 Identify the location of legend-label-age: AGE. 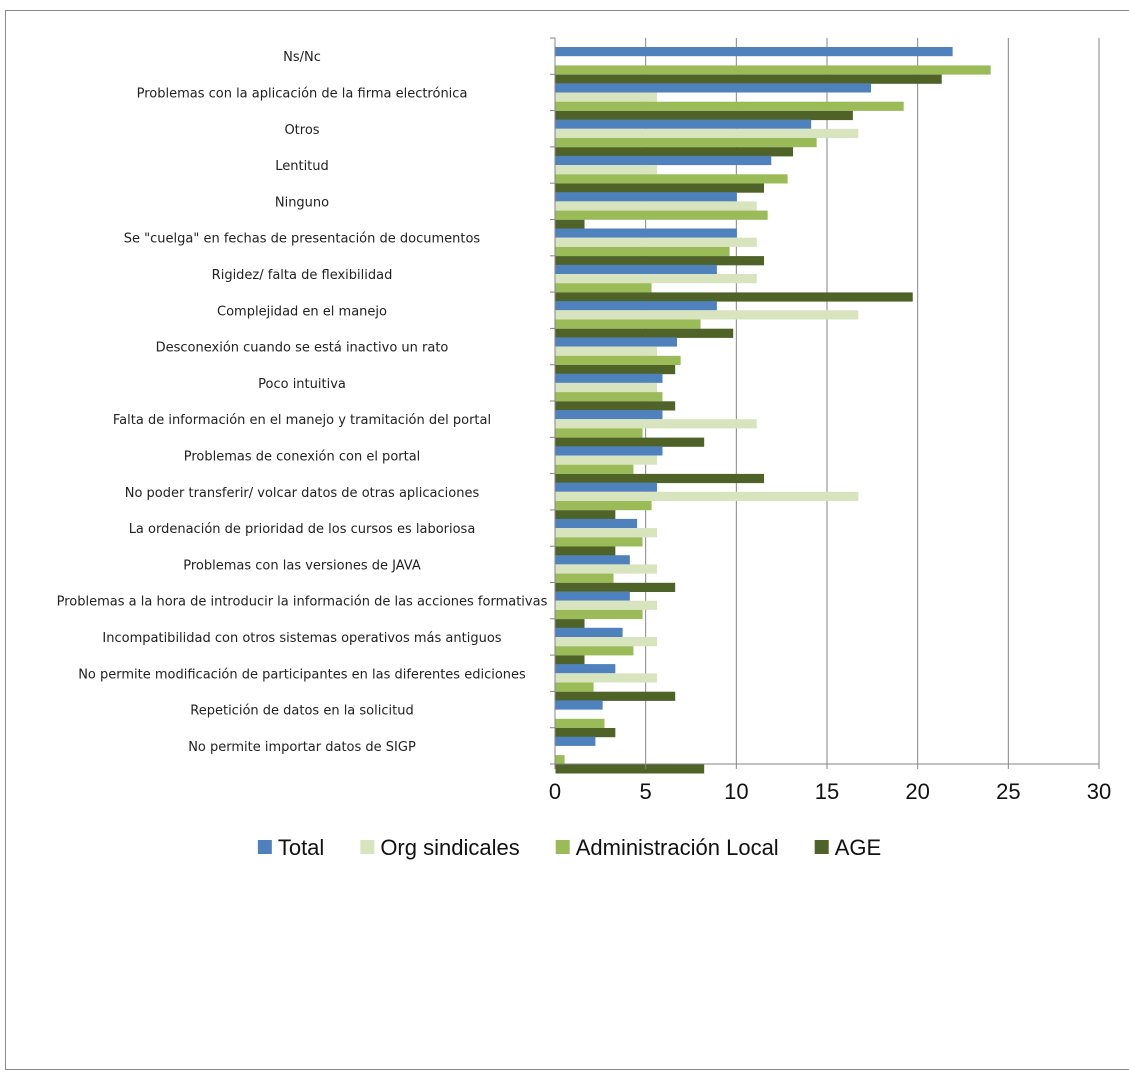
(858, 847).